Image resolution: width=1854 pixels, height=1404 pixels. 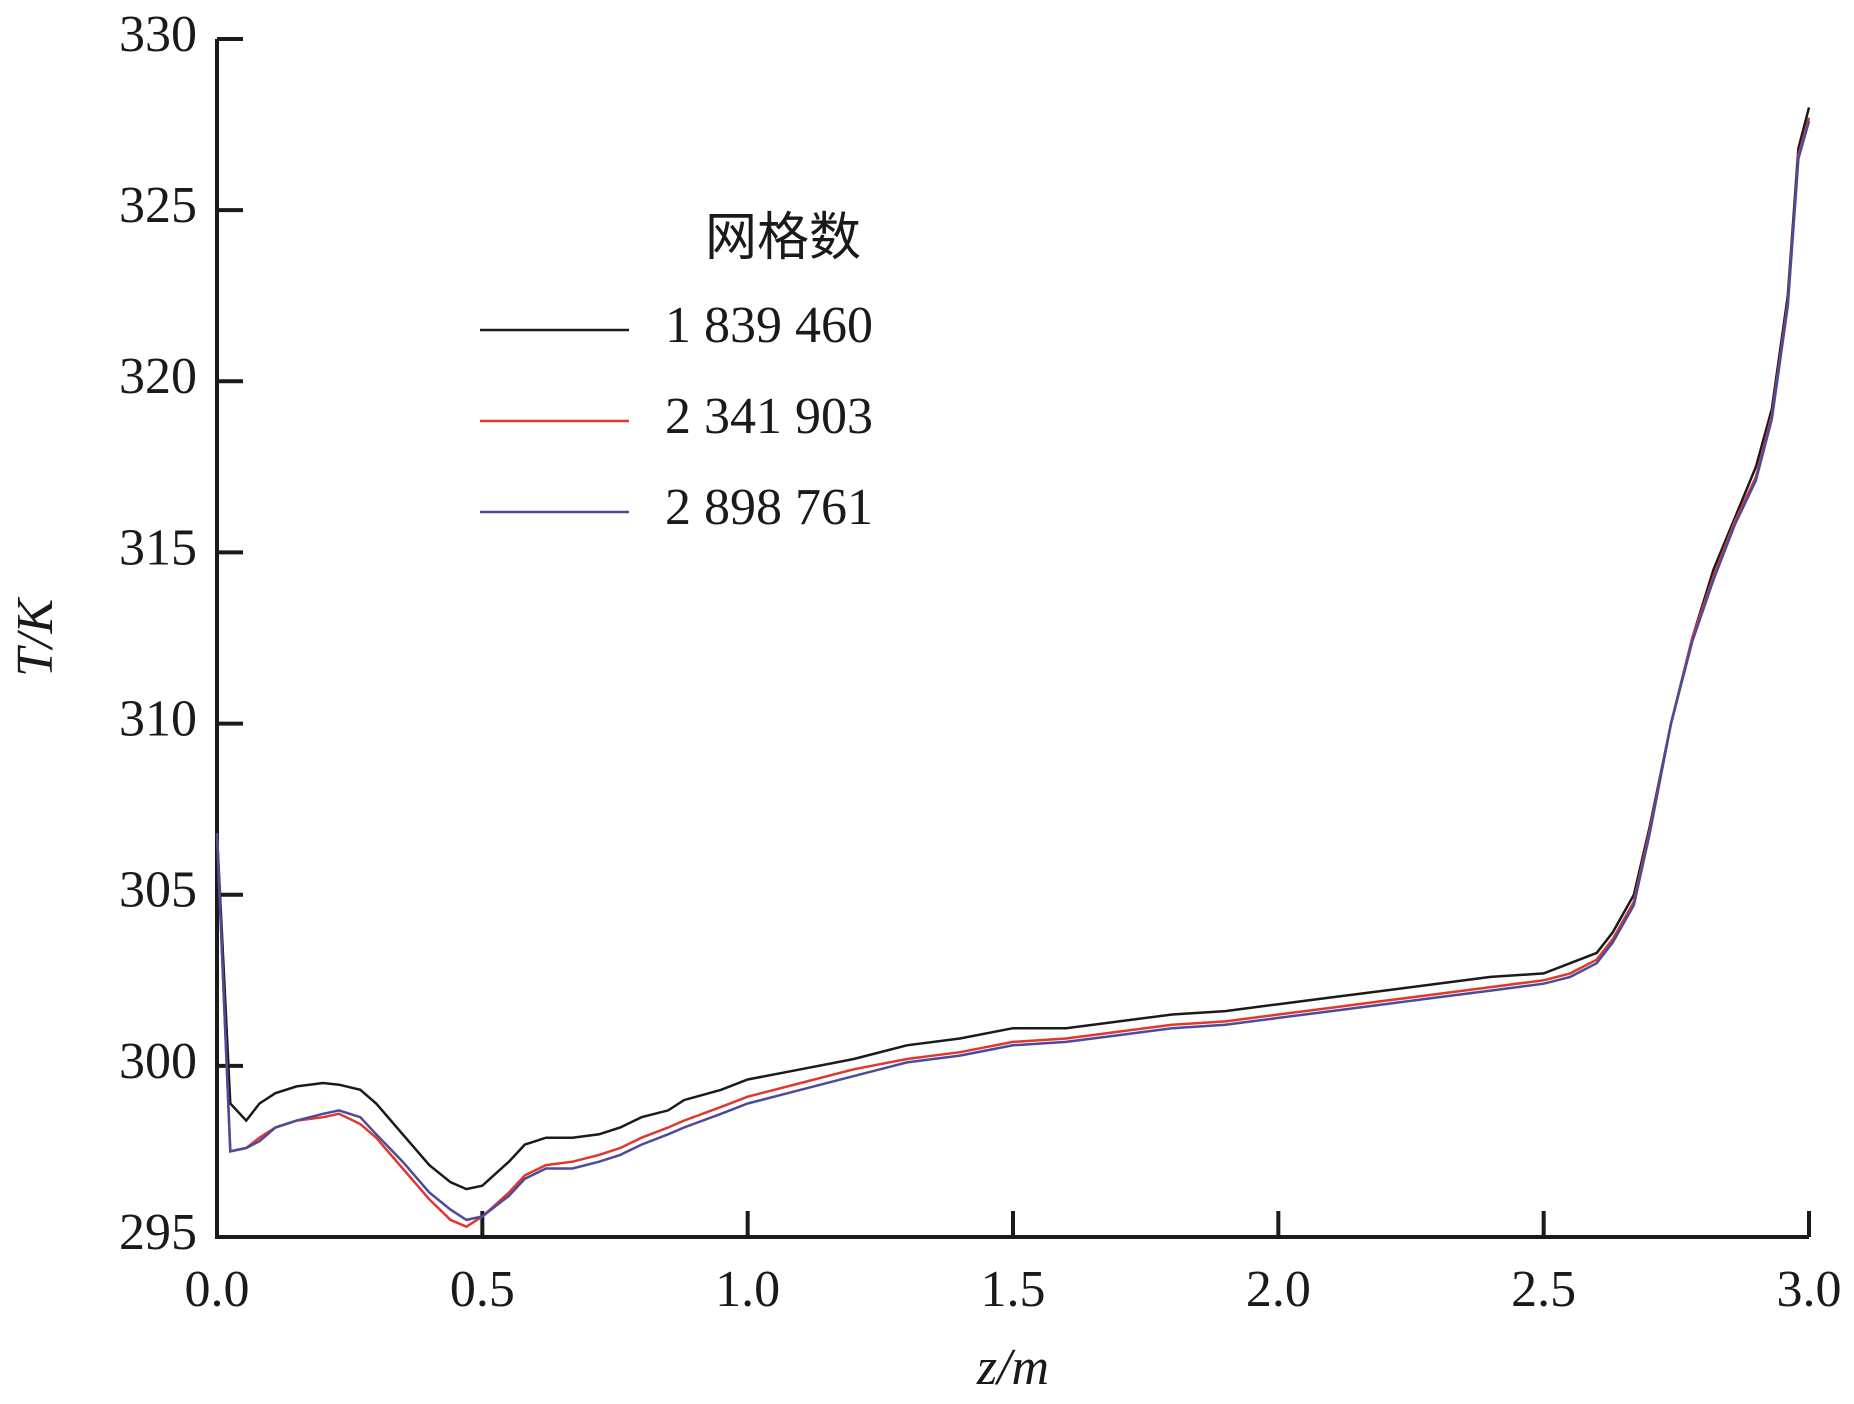 I want to click on y-tick-label: 320, so click(x=158, y=376).